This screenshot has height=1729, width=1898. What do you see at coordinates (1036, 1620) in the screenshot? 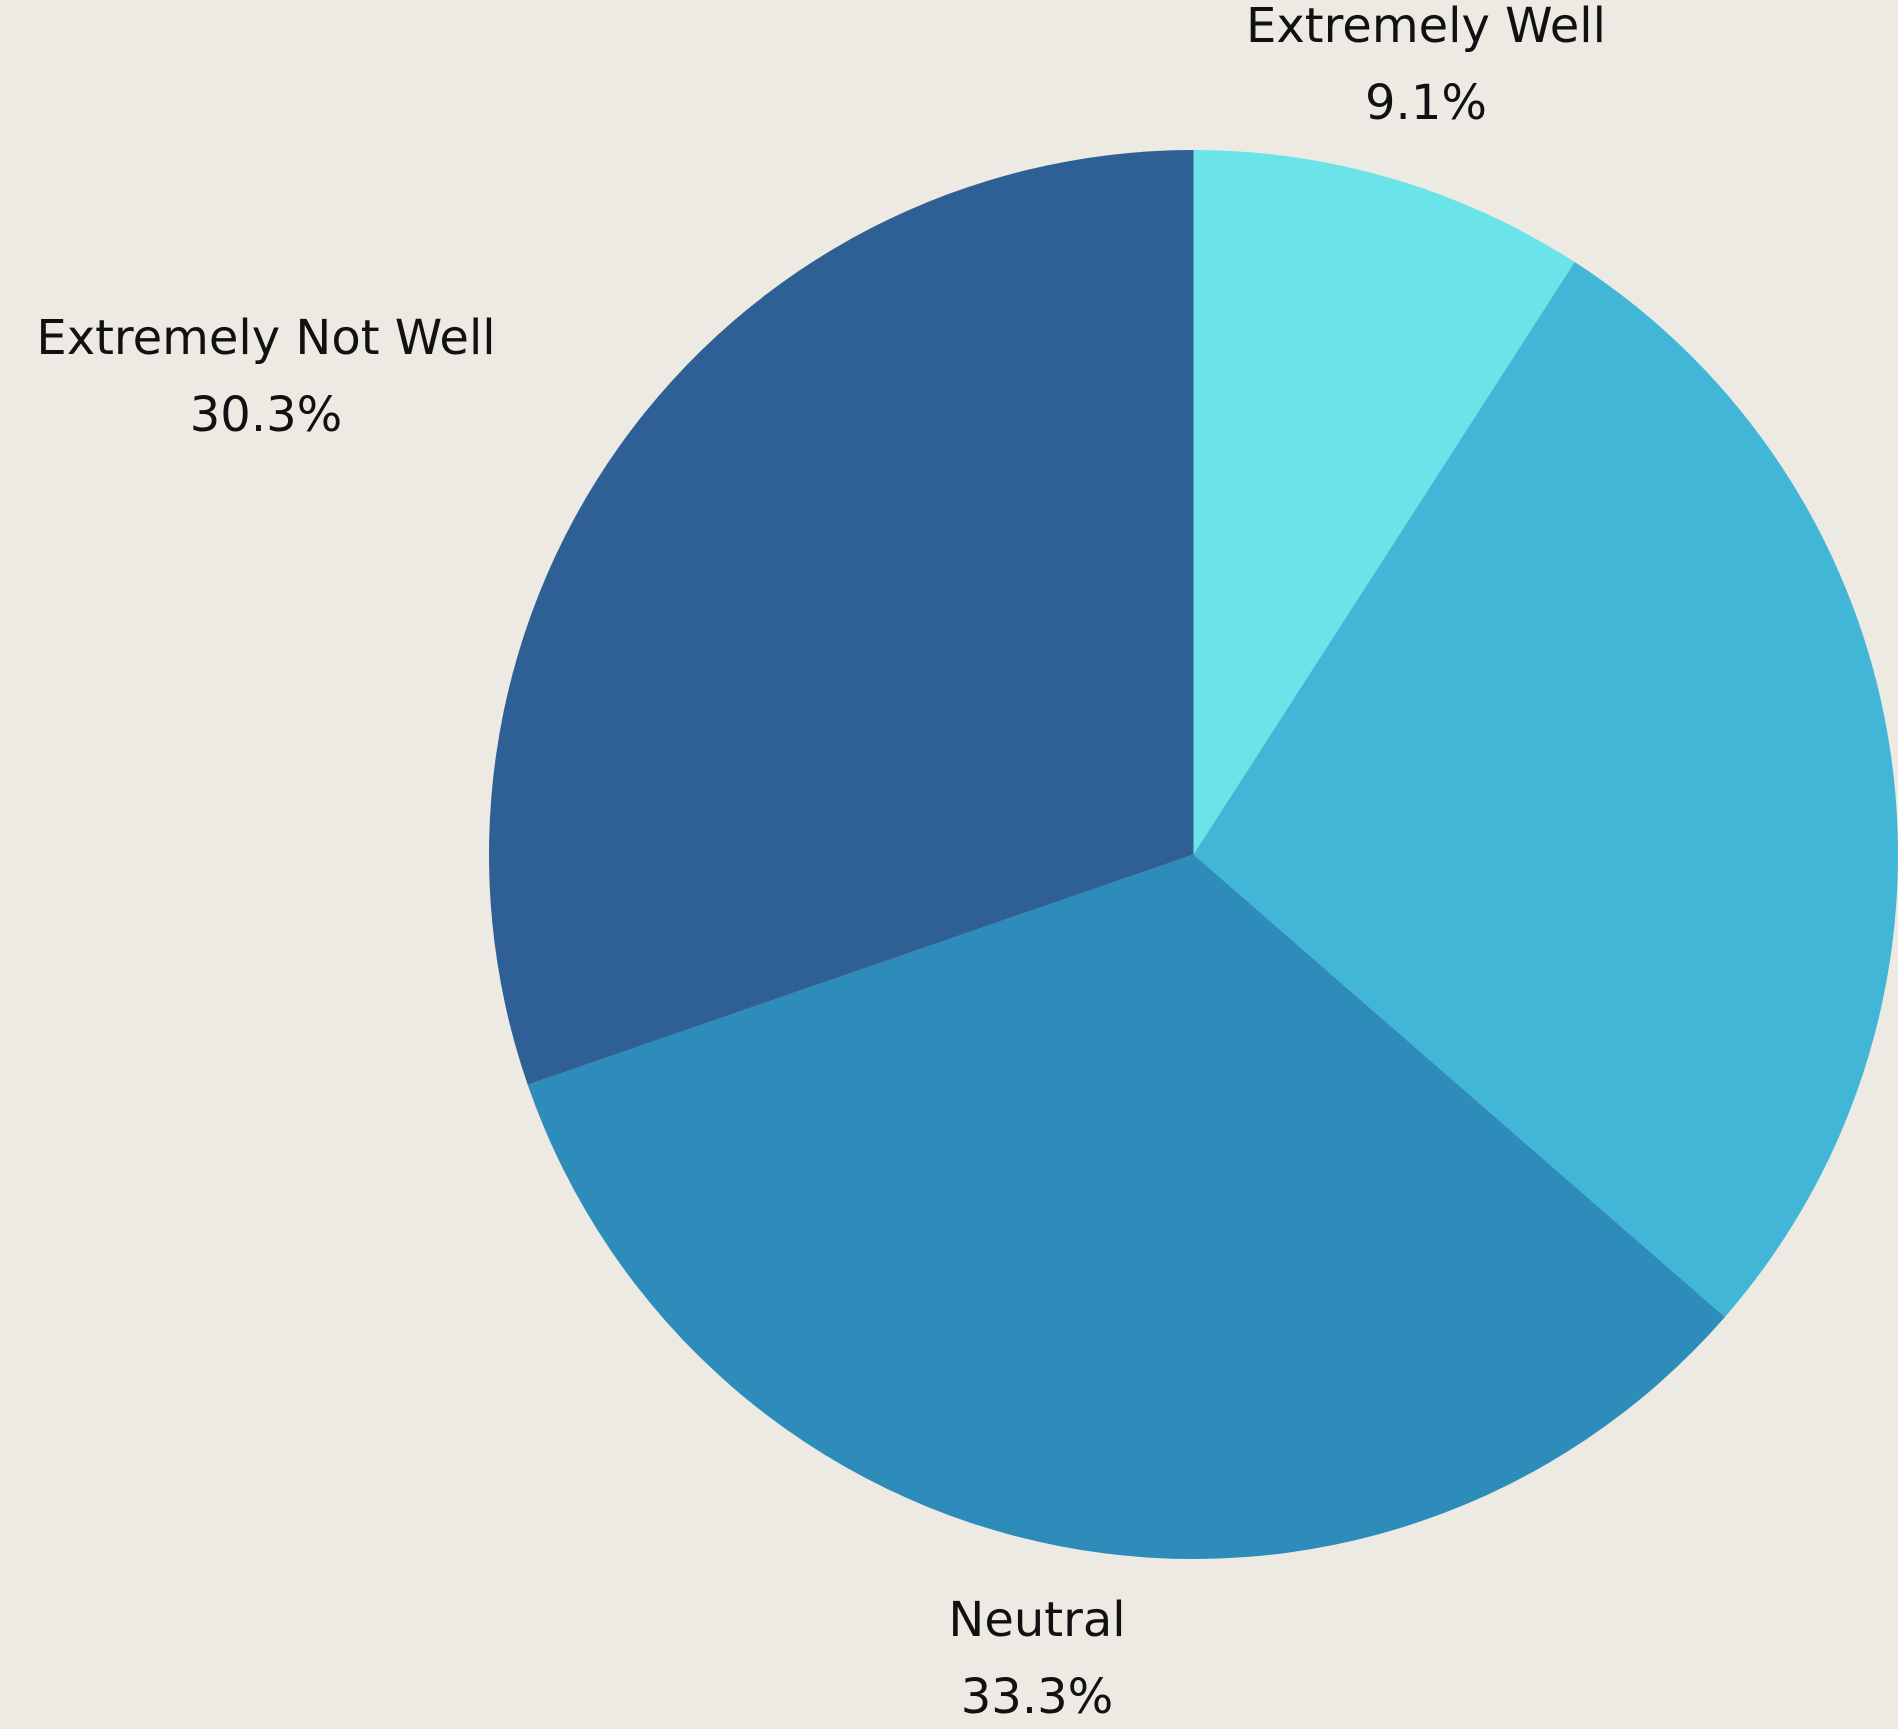
I see `slice-label: Neutral` at bounding box center [1036, 1620].